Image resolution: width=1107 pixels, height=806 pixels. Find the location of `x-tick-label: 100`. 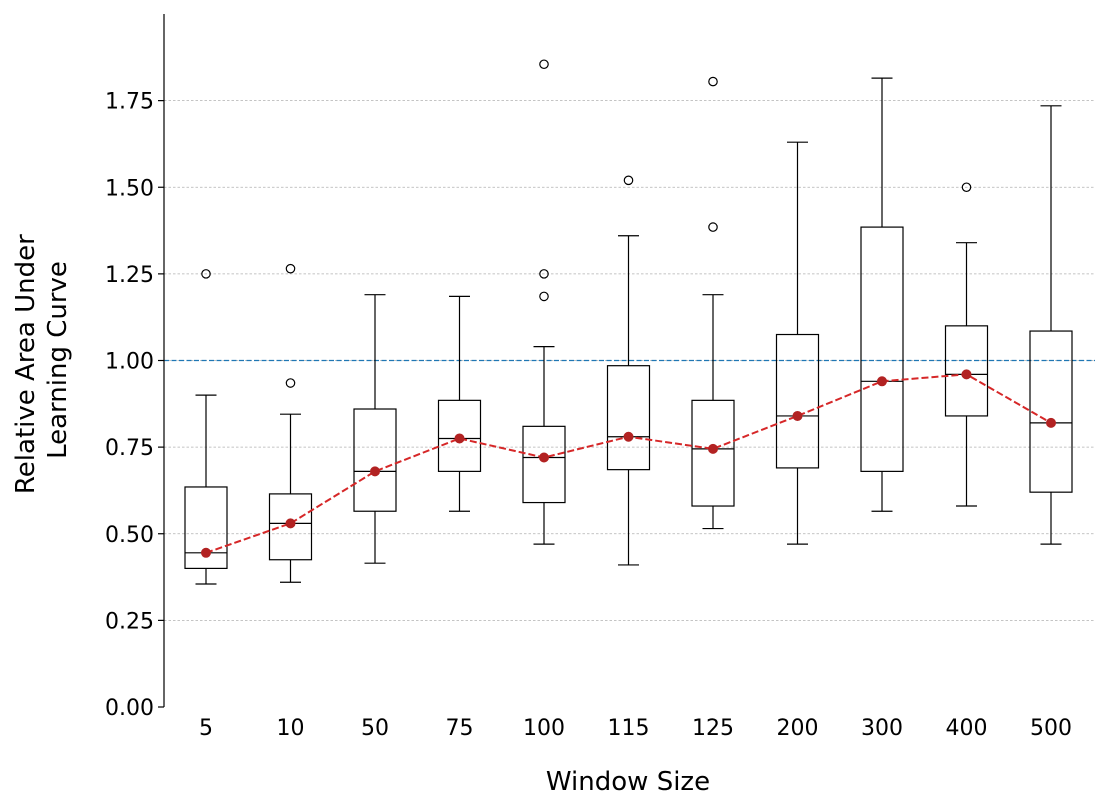

x-tick-label: 100 is located at coordinates (544, 728).